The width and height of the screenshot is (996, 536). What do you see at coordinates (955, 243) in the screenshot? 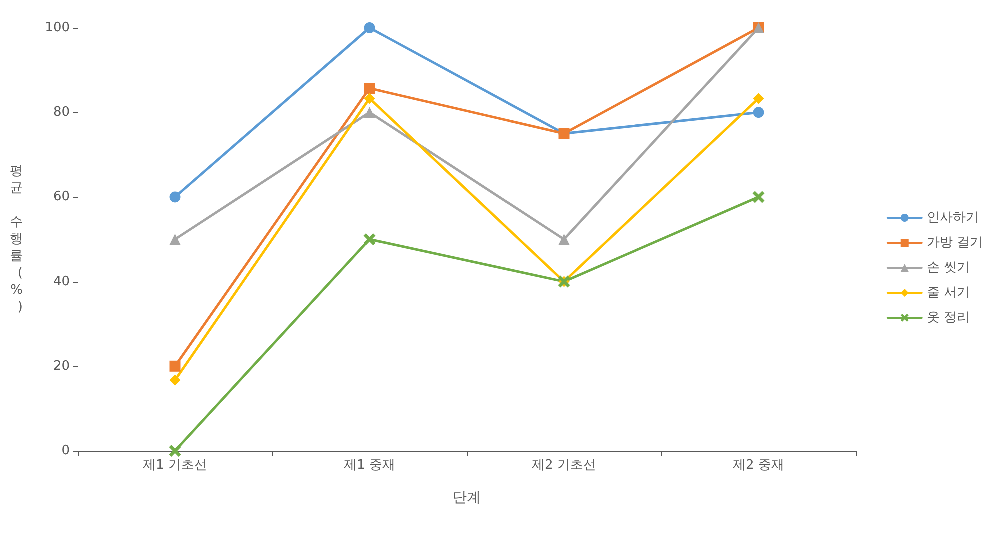
I see `legend-label: 가방 걸기` at bounding box center [955, 243].